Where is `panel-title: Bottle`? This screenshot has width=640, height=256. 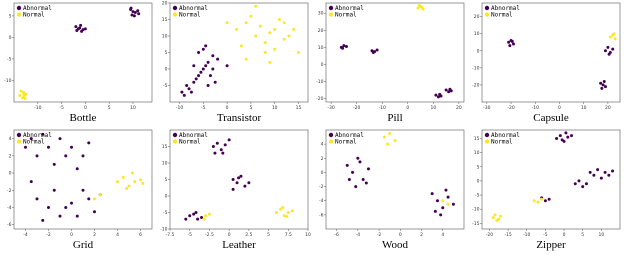 panel-title: Bottle is located at coordinates (83, 118).